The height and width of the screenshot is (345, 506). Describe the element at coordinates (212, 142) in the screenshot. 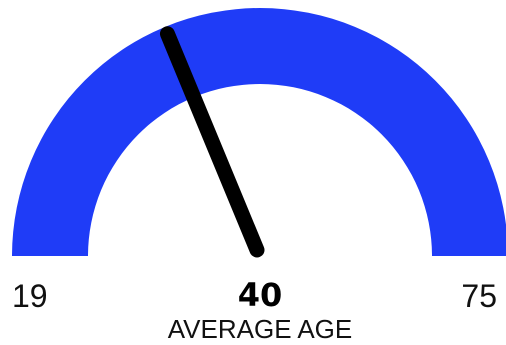

I see `gauge-needle` at that location.